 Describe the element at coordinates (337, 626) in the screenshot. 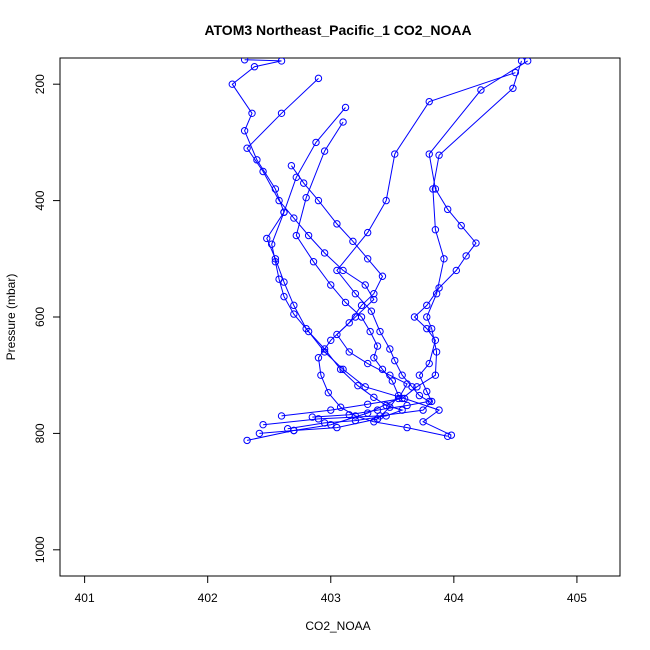

I see `x-axis-label: CO2_NOAA` at that location.